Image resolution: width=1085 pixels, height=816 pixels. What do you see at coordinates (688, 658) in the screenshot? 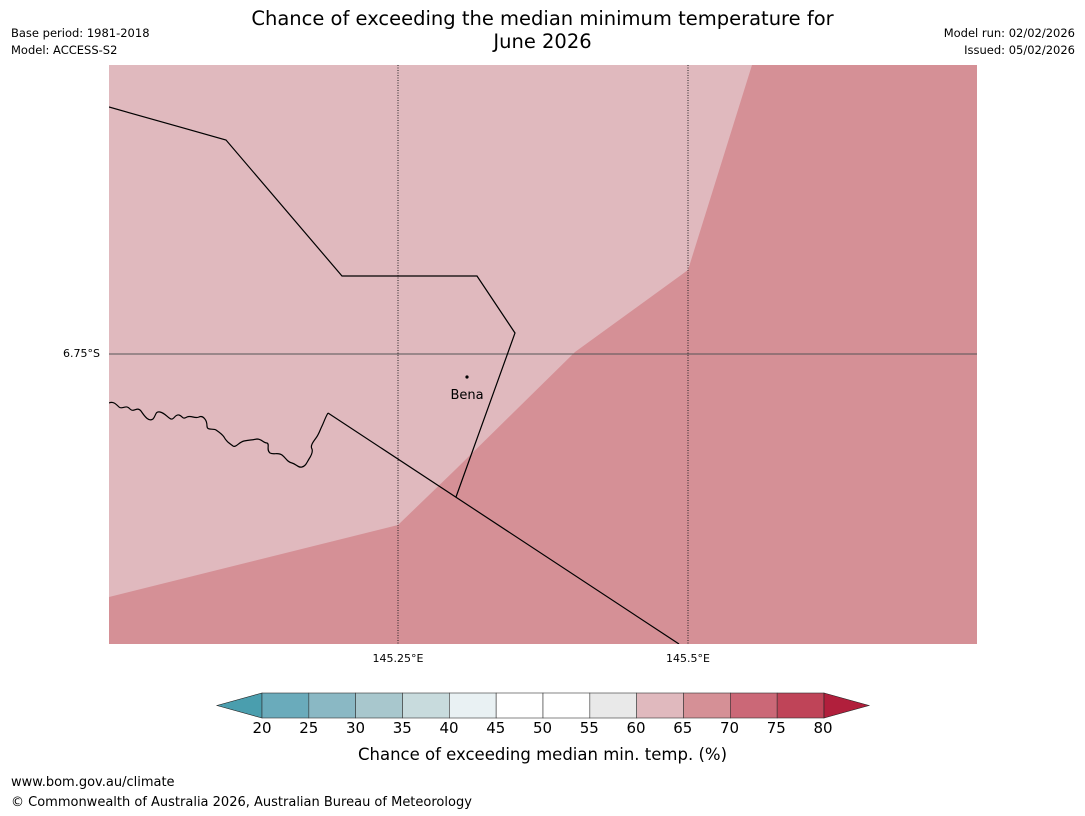
I see `longitude-label: 145.5°E` at bounding box center [688, 658].